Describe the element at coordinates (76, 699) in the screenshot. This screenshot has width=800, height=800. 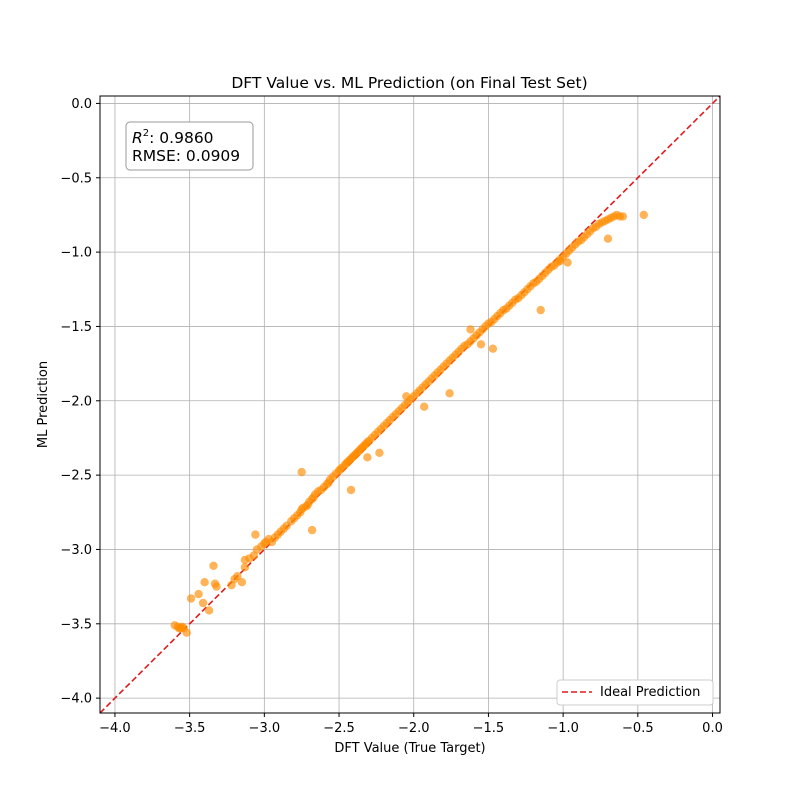
I see `y-tick-label: −4.0` at that location.